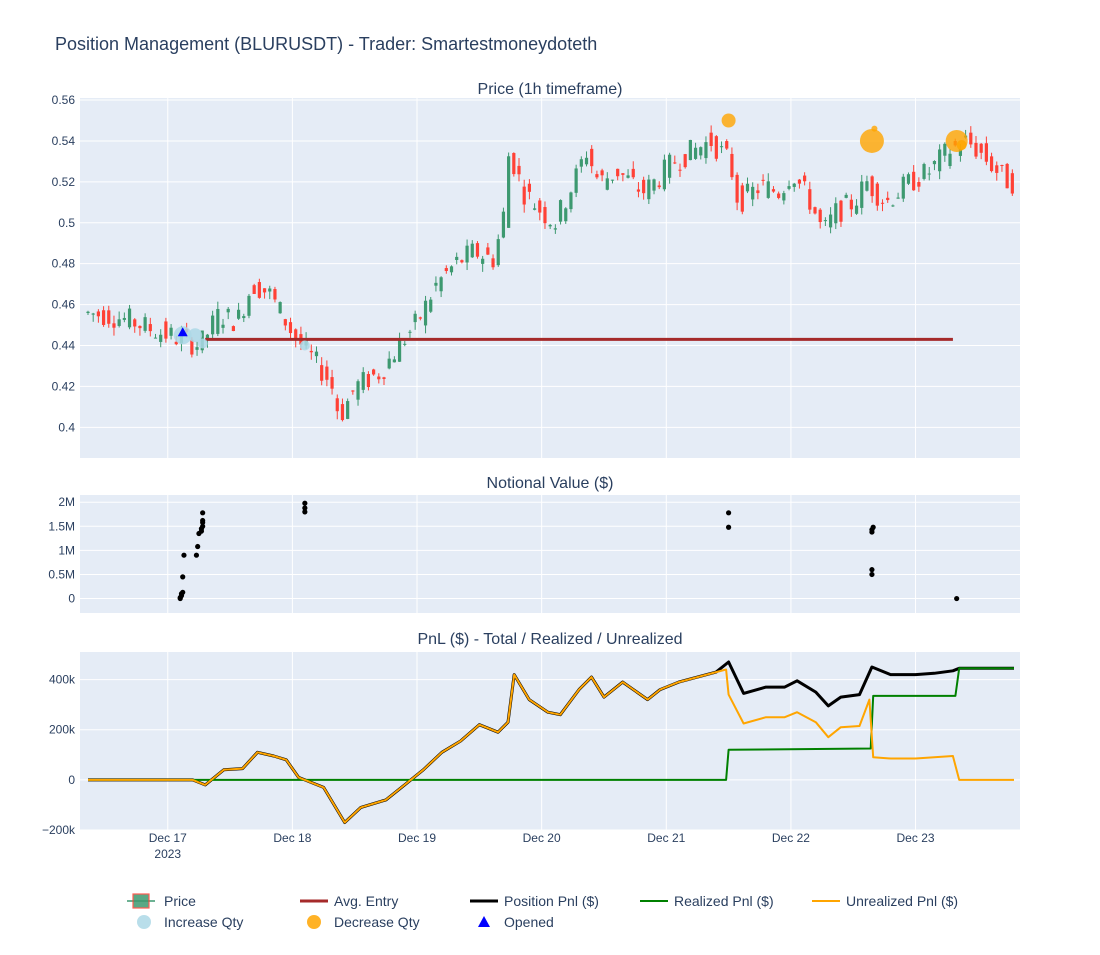  I want to click on price-y-ticks: 0.4 0.42 0.44 0.46 0.48 0.5 0.52 0.54 0.56, so click(64, 263).